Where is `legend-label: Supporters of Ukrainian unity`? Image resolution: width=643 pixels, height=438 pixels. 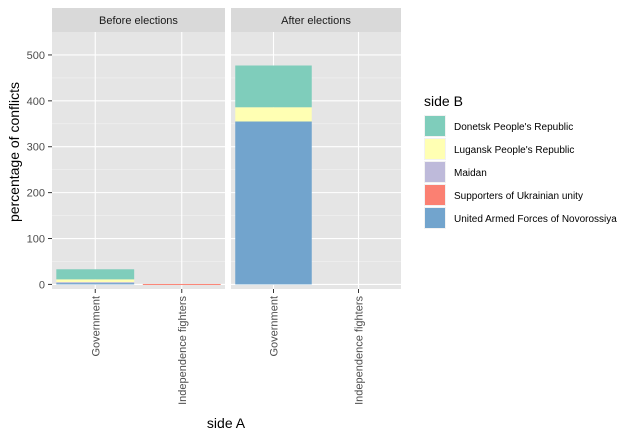
legend-label: Supporters of Ukrainian unity is located at coordinates (518, 196).